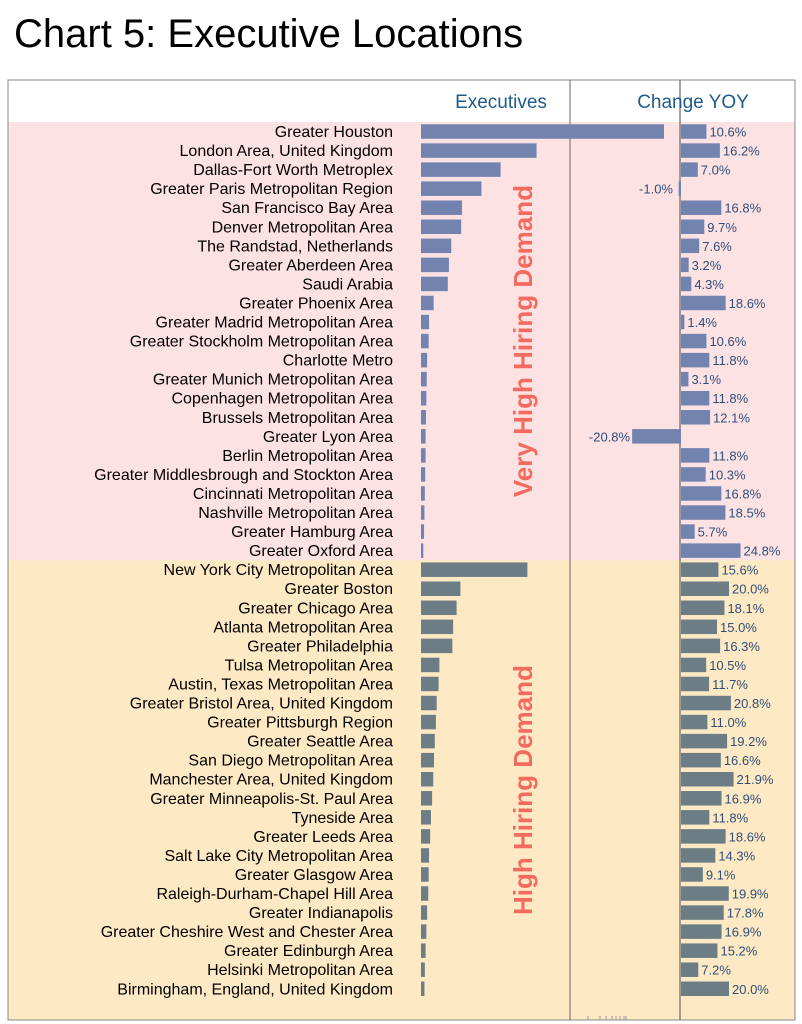 The height and width of the screenshot is (1024, 802). I want to click on category-label: Greater Aberdeen Area, so click(310, 265).